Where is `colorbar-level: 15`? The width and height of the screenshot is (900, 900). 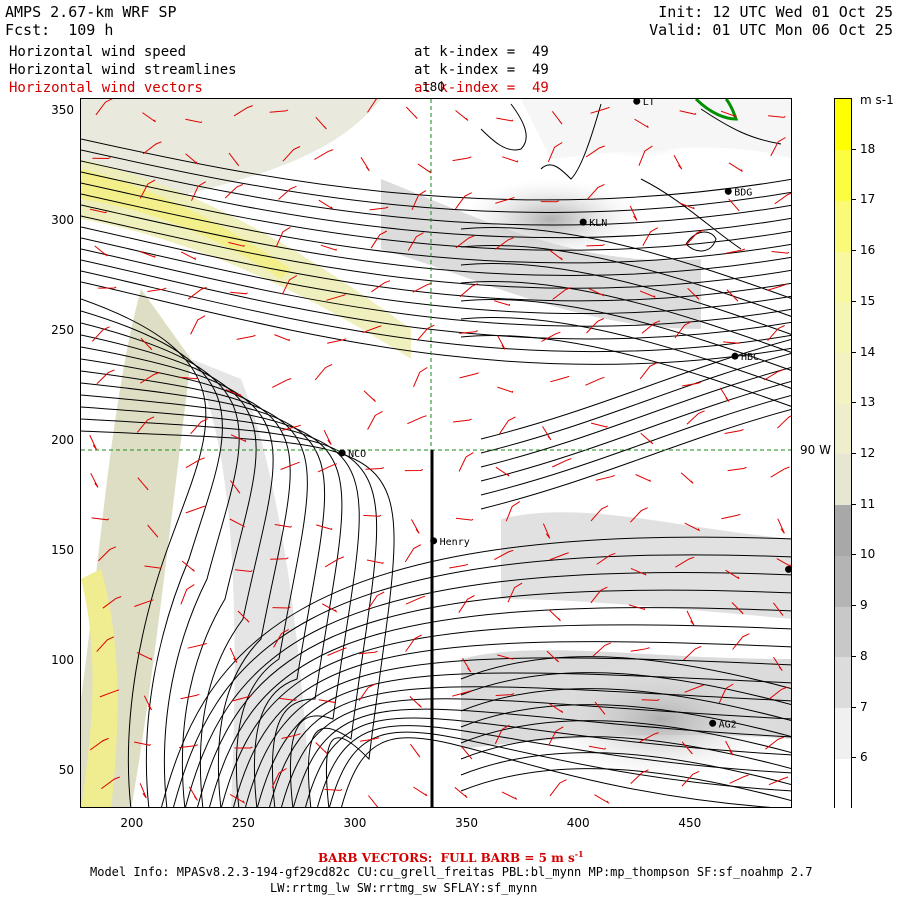 colorbar-level: 15 is located at coordinates (868, 300).